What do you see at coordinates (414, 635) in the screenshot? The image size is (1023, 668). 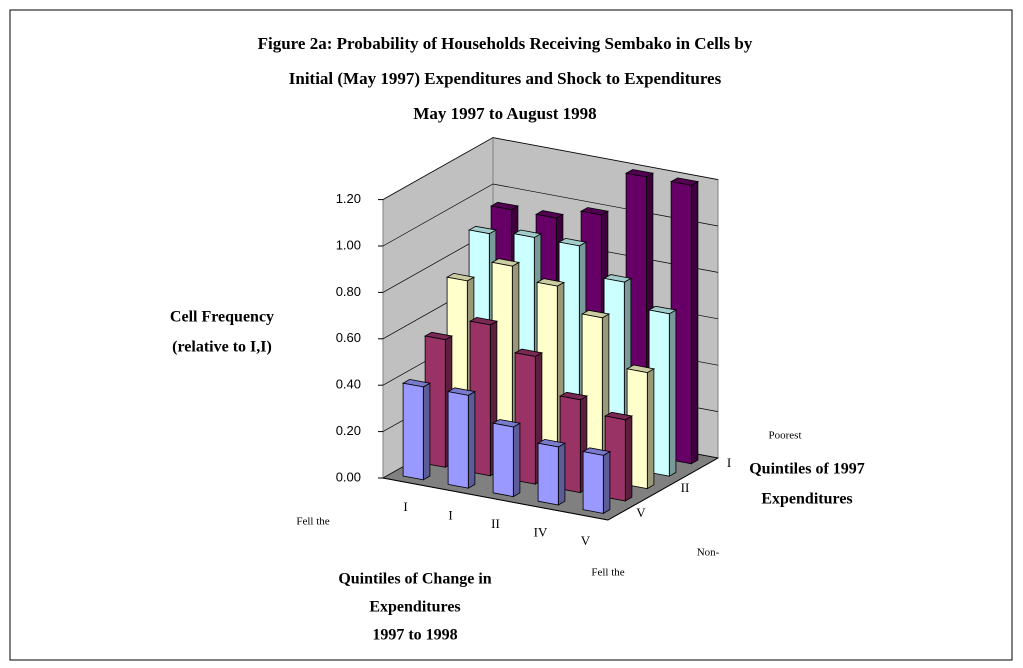 I see `x-axis-label: 1997 to 1998` at bounding box center [414, 635].